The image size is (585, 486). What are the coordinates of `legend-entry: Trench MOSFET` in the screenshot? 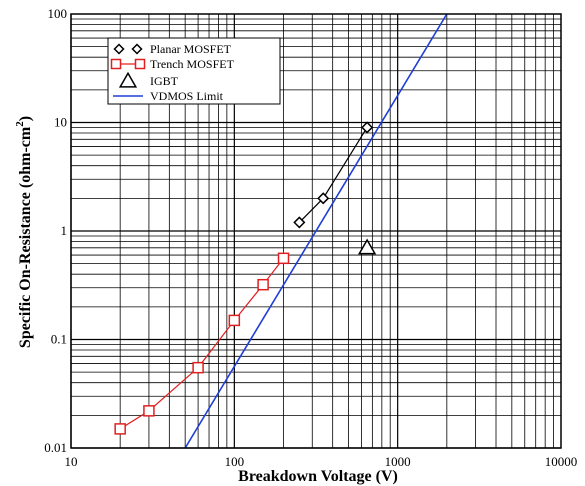 It's located at (172, 64).